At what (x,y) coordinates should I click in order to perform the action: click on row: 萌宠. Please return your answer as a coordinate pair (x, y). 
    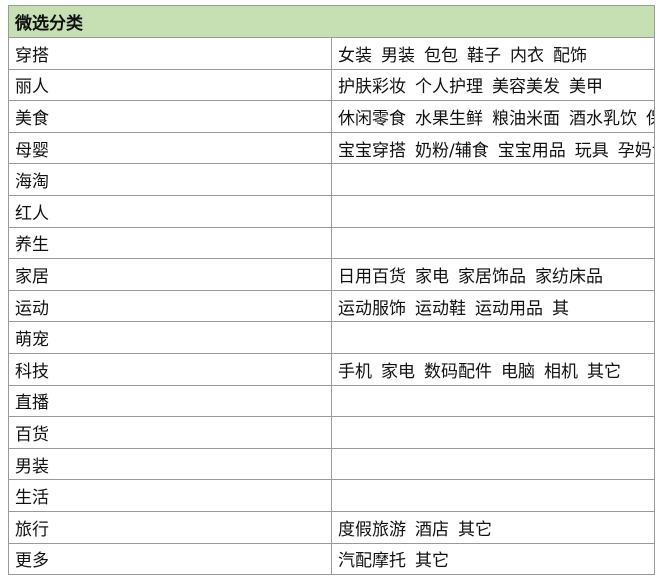
    Looking at the image, I should click on (331, 337).